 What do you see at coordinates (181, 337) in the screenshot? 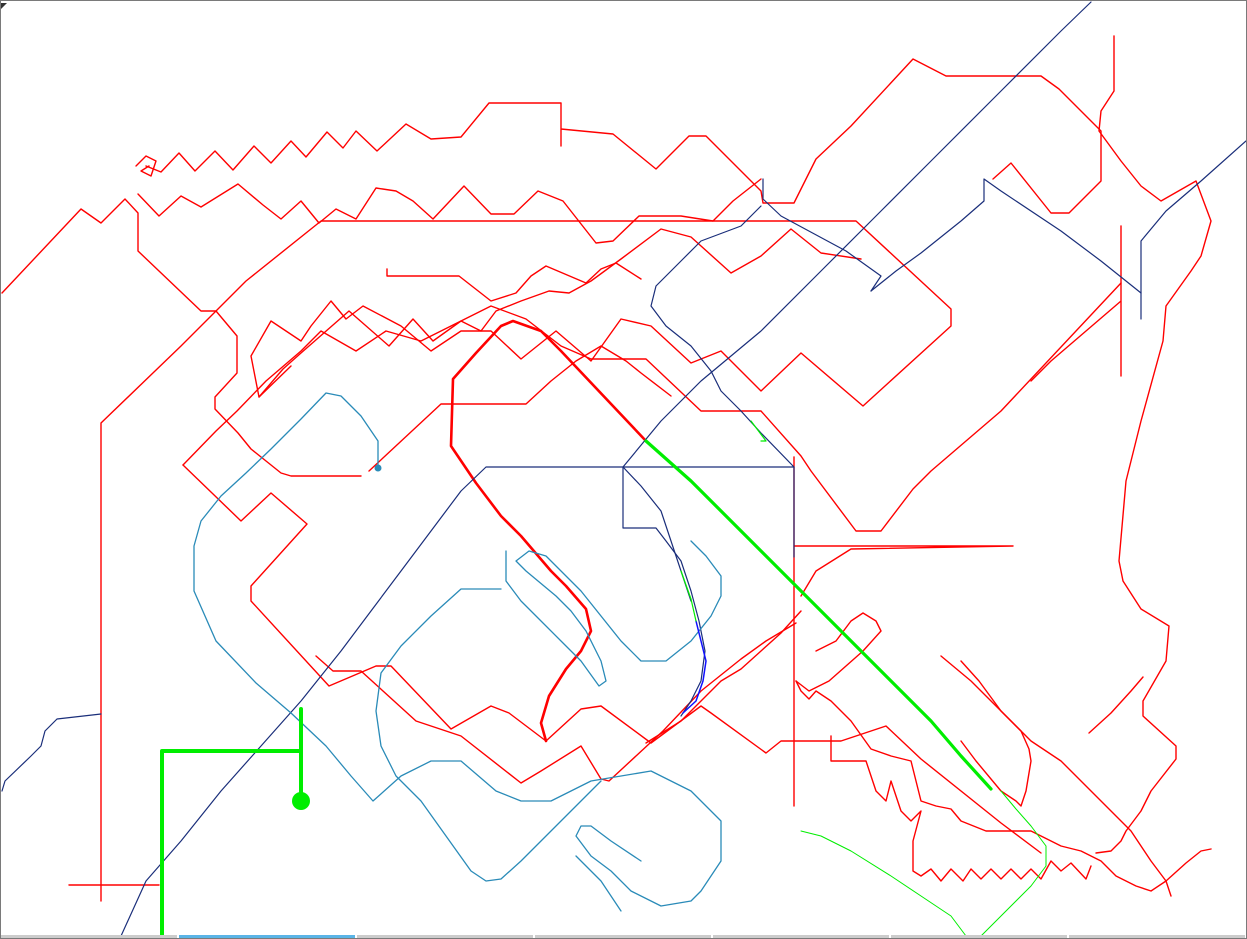
I see `red-route-top-loop` at bounding box center [181, 337].